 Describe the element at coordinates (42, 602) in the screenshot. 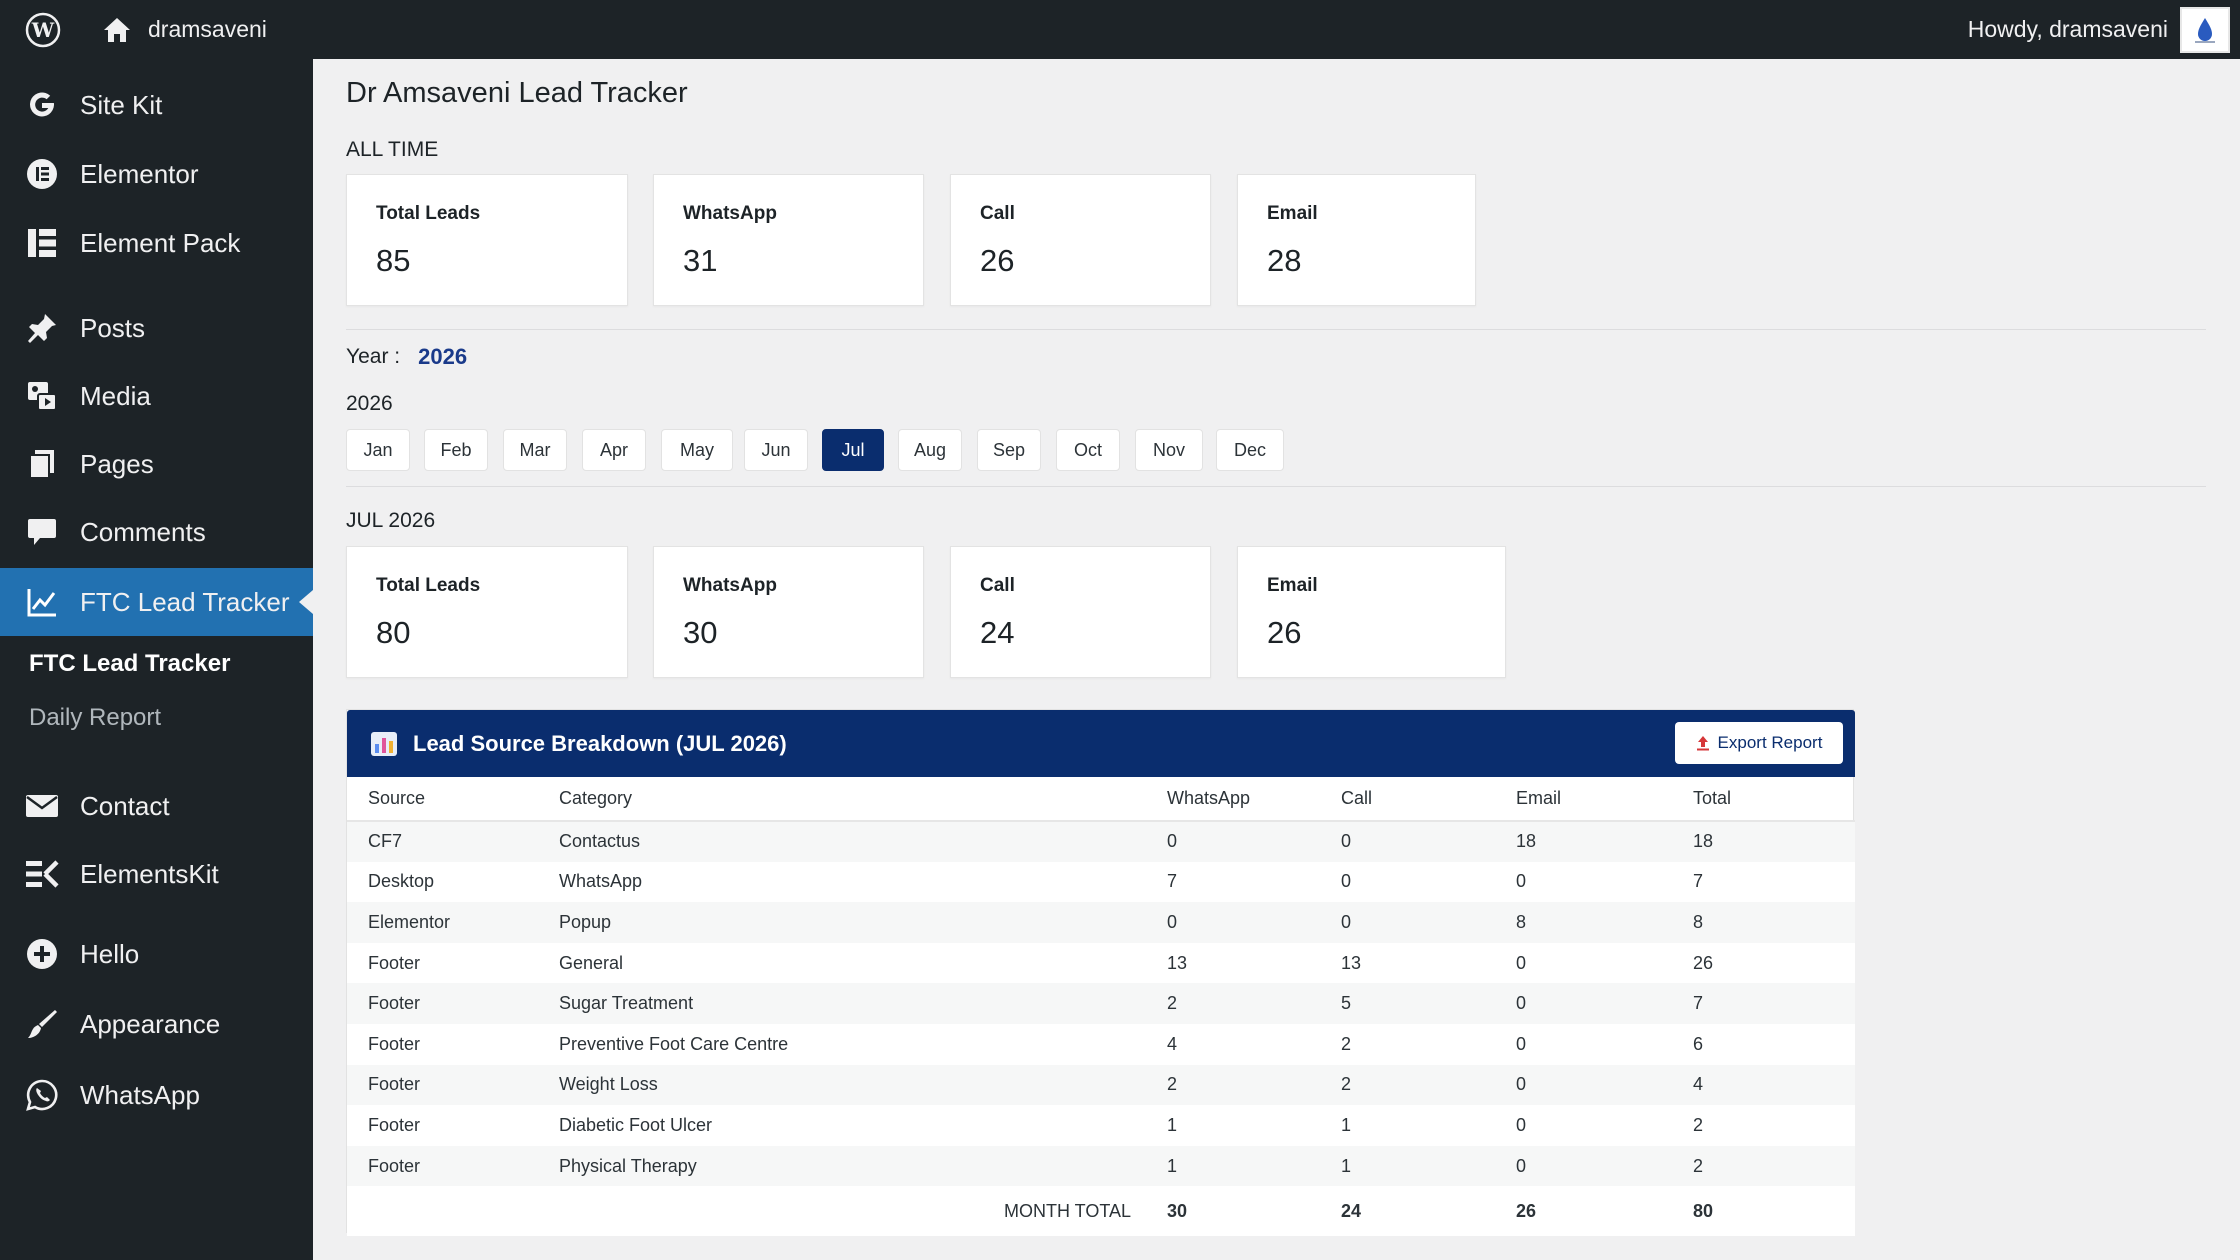

I see `chart-line-icon` at that location.